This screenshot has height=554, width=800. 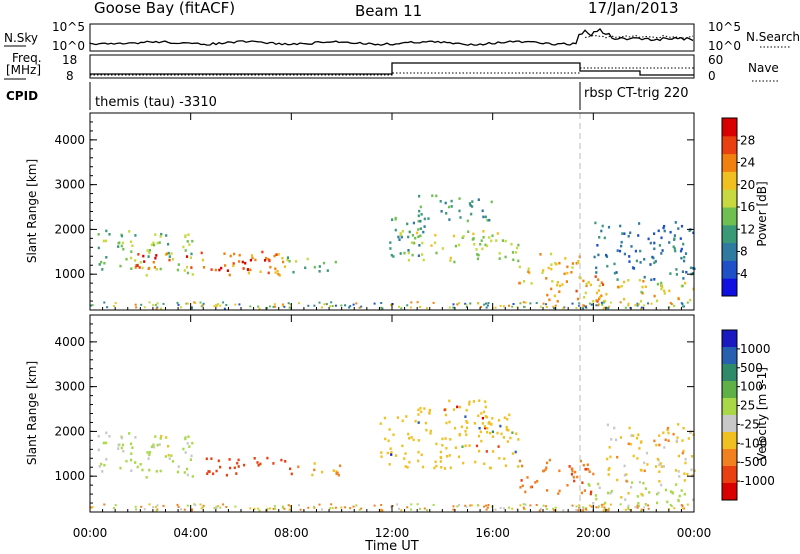 I want to click on y-tick-label: 4000, so click(x=69, y=342).